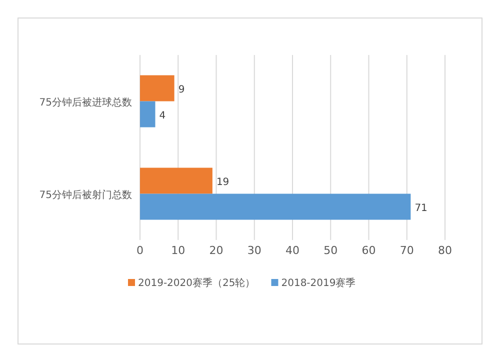 This screenshot has height=362, width=500. What do you see at coordinates (85, 194) in the screenshot?
I see `y-tick-label: 75分钟后被射门总数` at bounding box center [85, 194].